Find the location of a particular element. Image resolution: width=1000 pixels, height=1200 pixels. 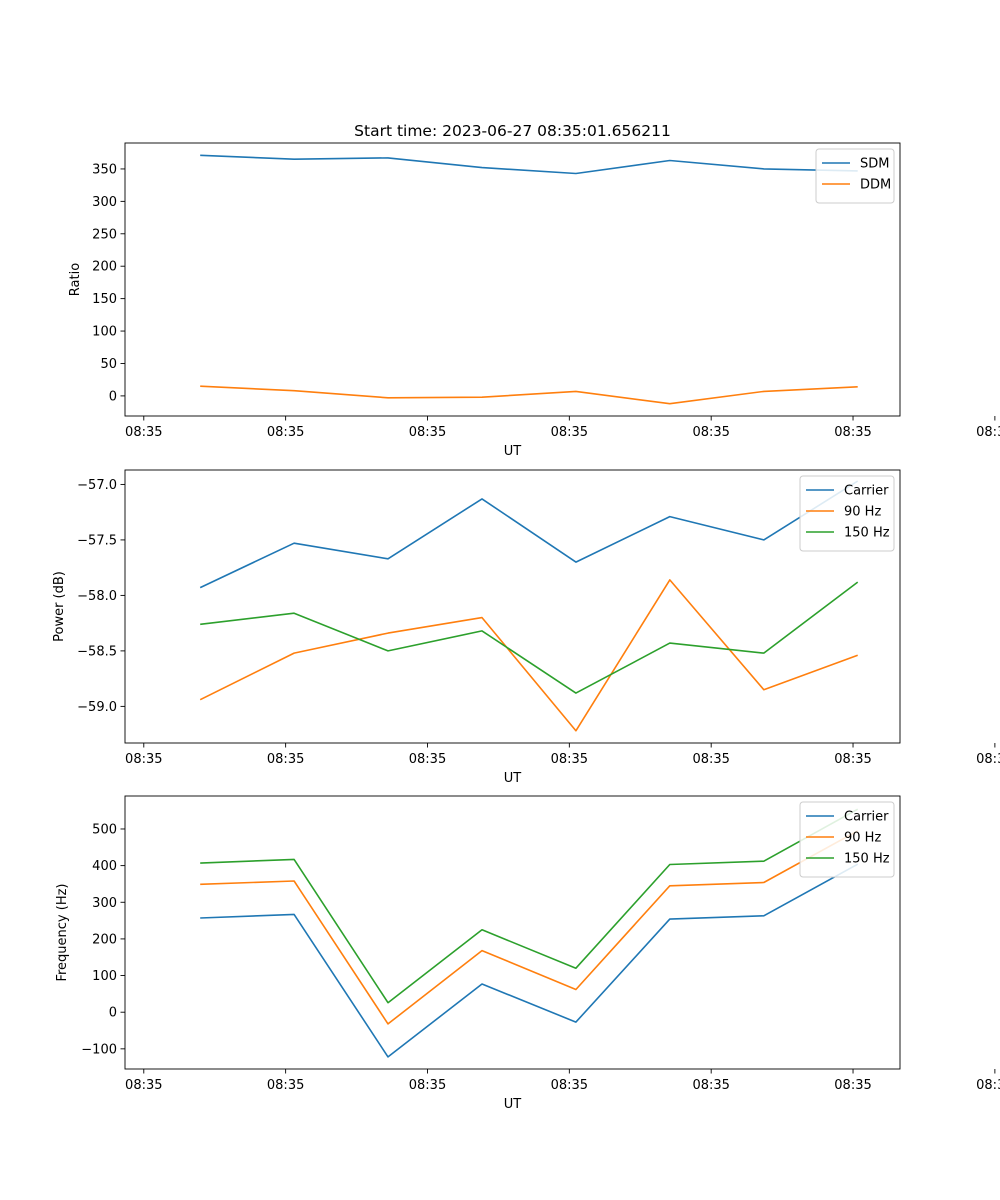

y-tick-label: −100 is located at coordinates (99, 1049).